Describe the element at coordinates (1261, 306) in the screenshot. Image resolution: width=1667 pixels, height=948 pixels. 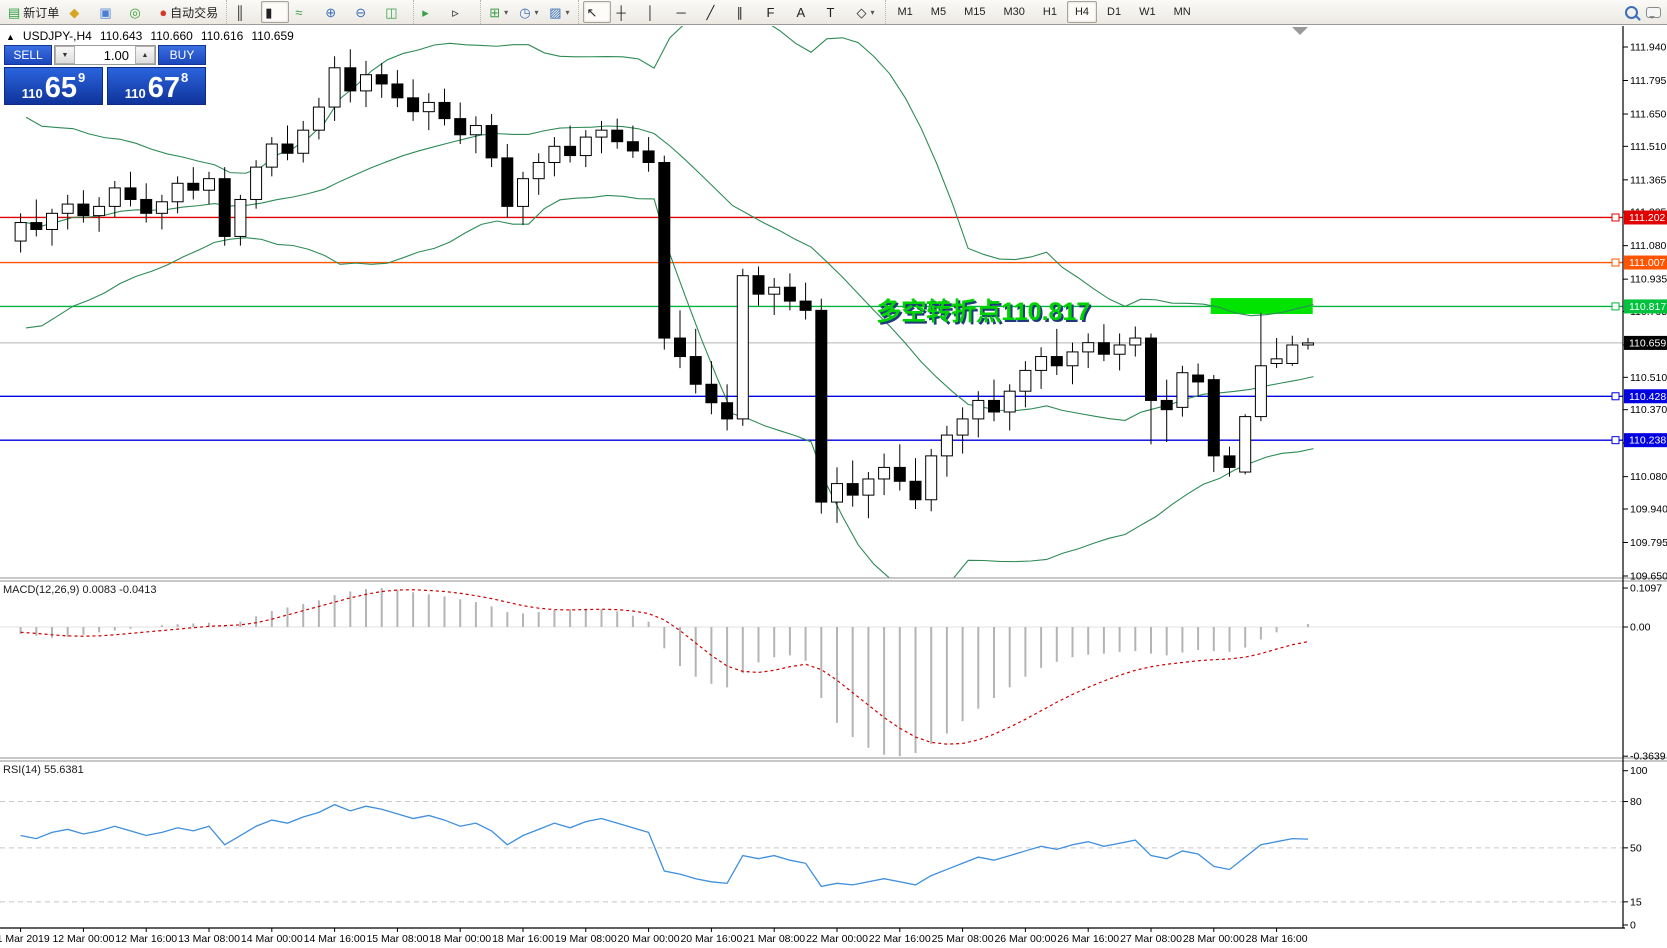
I see `pivot-highlight-rectangle` at that location.